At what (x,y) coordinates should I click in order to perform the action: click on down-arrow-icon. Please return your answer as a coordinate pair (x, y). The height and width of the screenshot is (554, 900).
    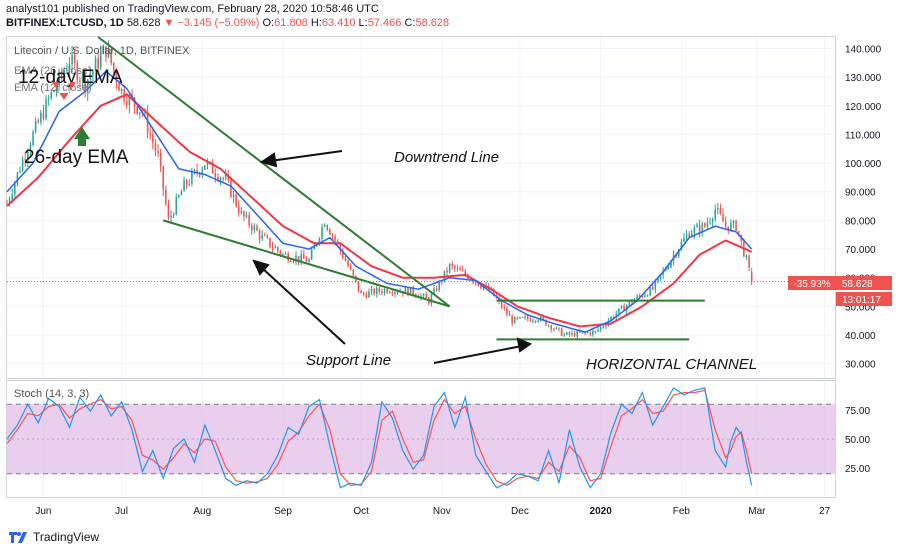
    Looking at the image, I should click on (64, 91).